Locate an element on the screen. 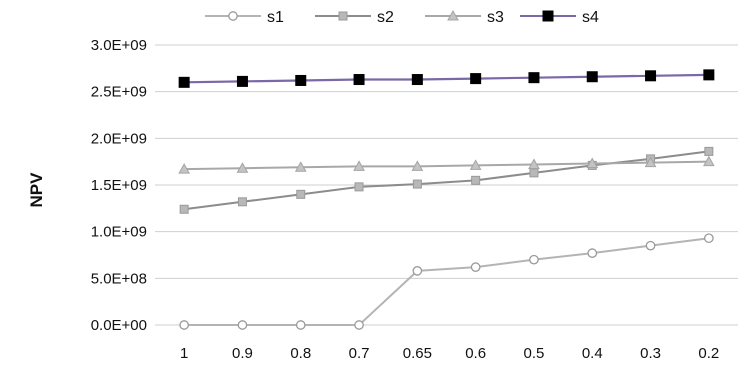 Image resolution: width=747 pixels, height=367 pixels. legend-item-s3: s3 is located at coordinates (464, 17).